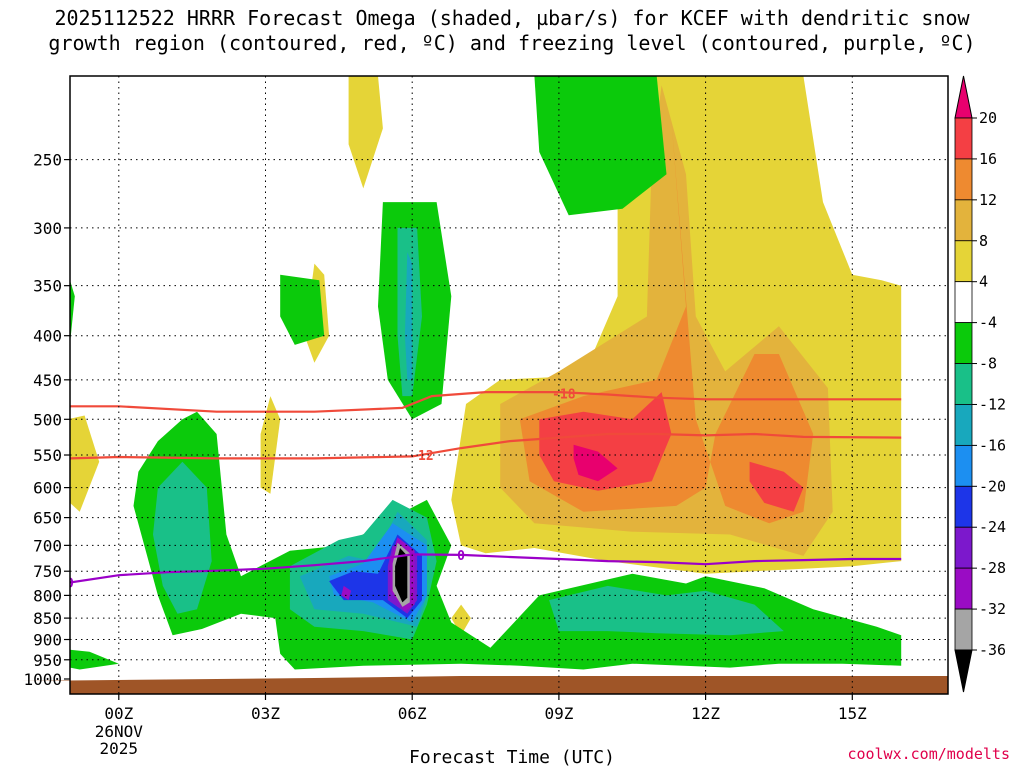  Describe the element at coordinates (992, 609) in the screenshot. I see `colorbar-tick-label: -32` at that location.